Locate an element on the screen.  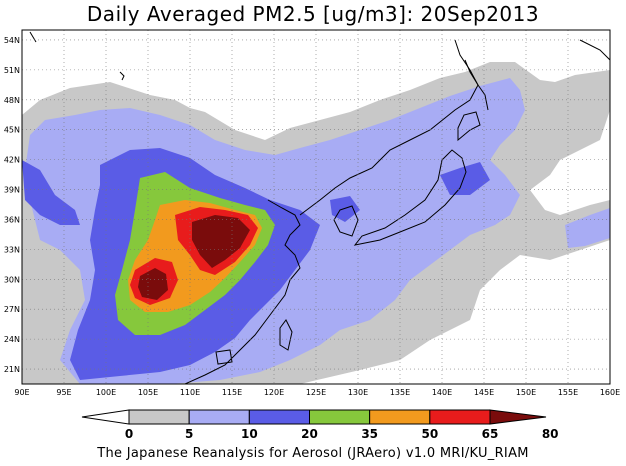
y-tick-label: 27N is located at coordinates (12, 309).